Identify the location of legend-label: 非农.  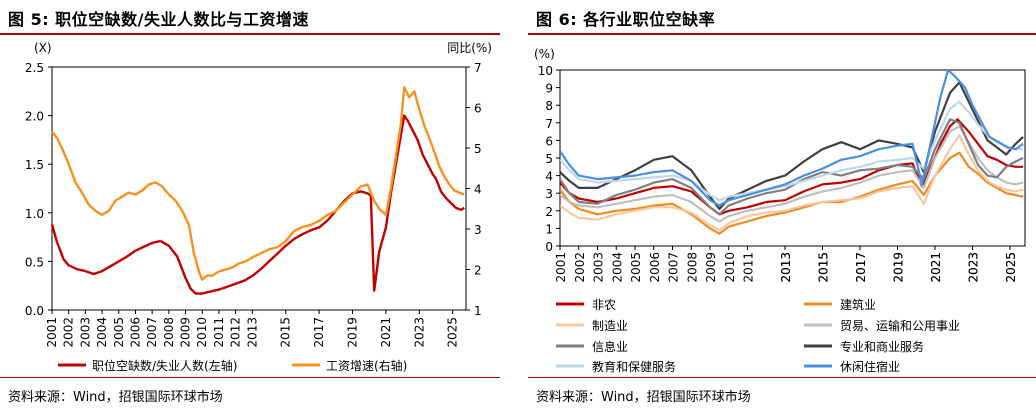
(604, 305).